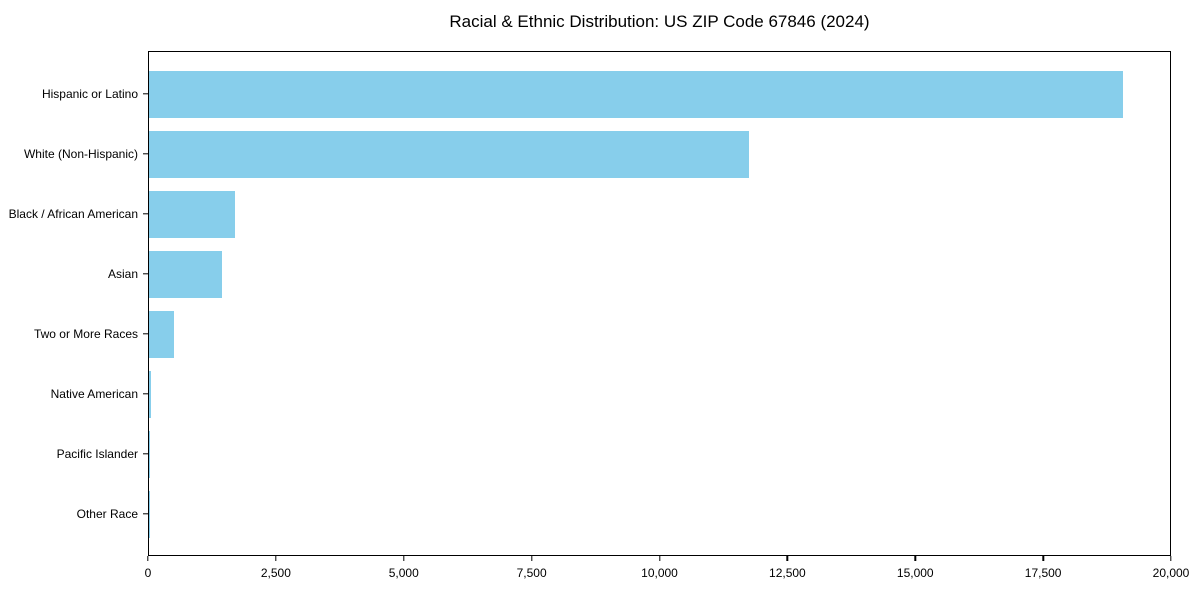  Describe the element at coordinates (659, 573) in the screenshot. I see `x-tick-label: 10,000` at that location.